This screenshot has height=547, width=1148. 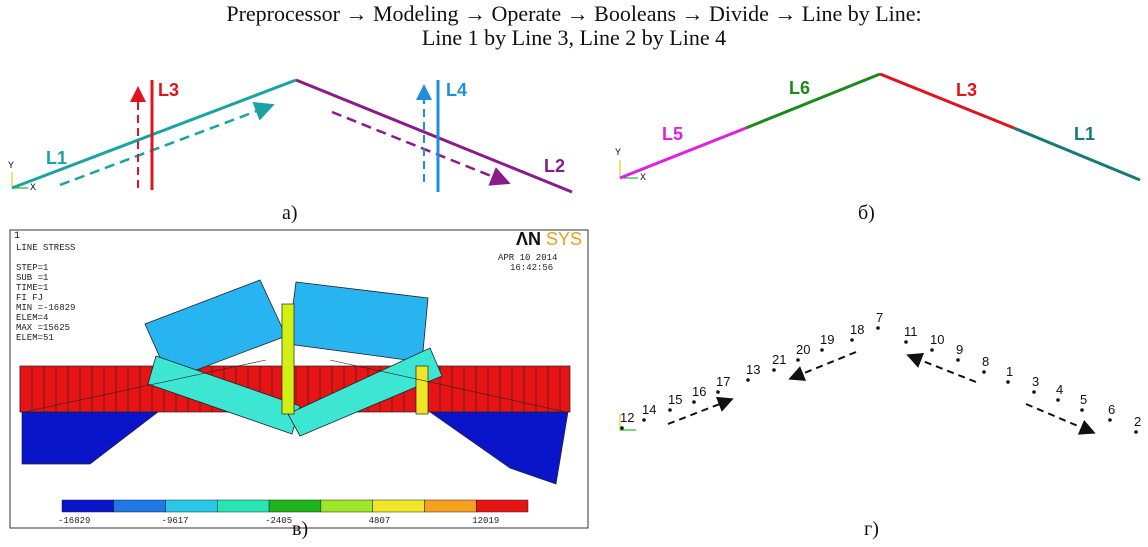 I want to click on svg-text: TIME=1, so click(x=32, y=288).